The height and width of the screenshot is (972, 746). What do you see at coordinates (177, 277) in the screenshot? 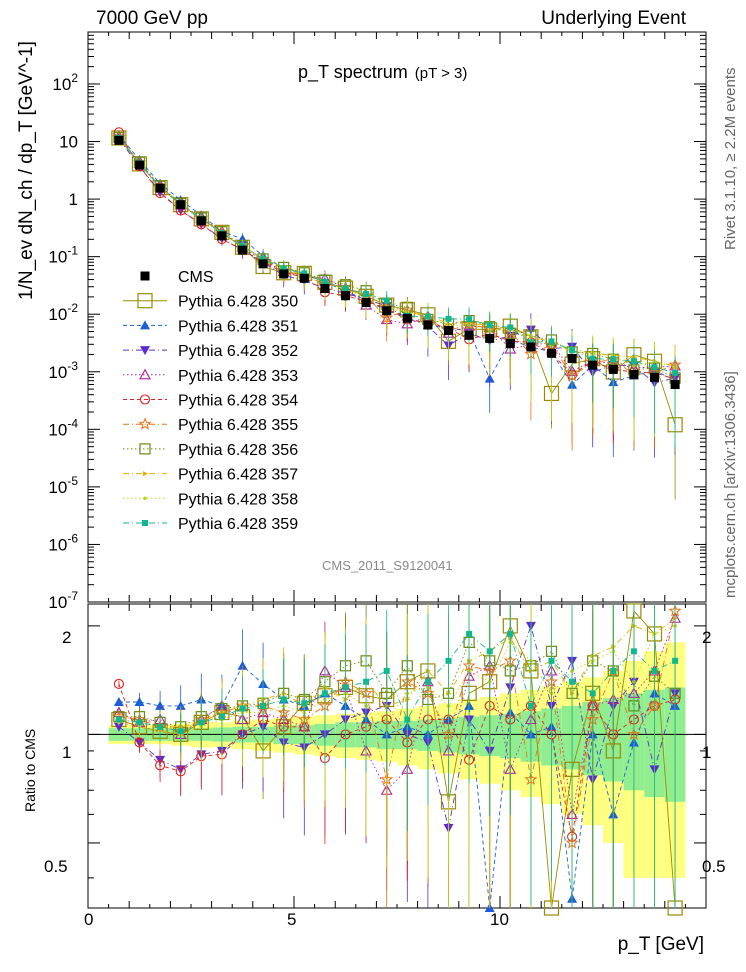
I see `legend-entry-0: CMS` at bounding box center [177, 277].